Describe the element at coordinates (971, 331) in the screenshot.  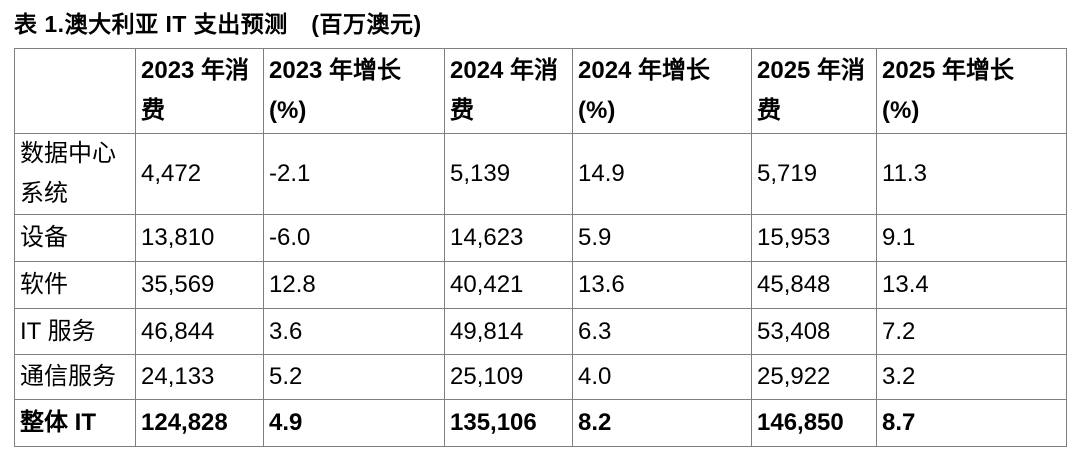
I see `value-cell: 7.2` at that location.